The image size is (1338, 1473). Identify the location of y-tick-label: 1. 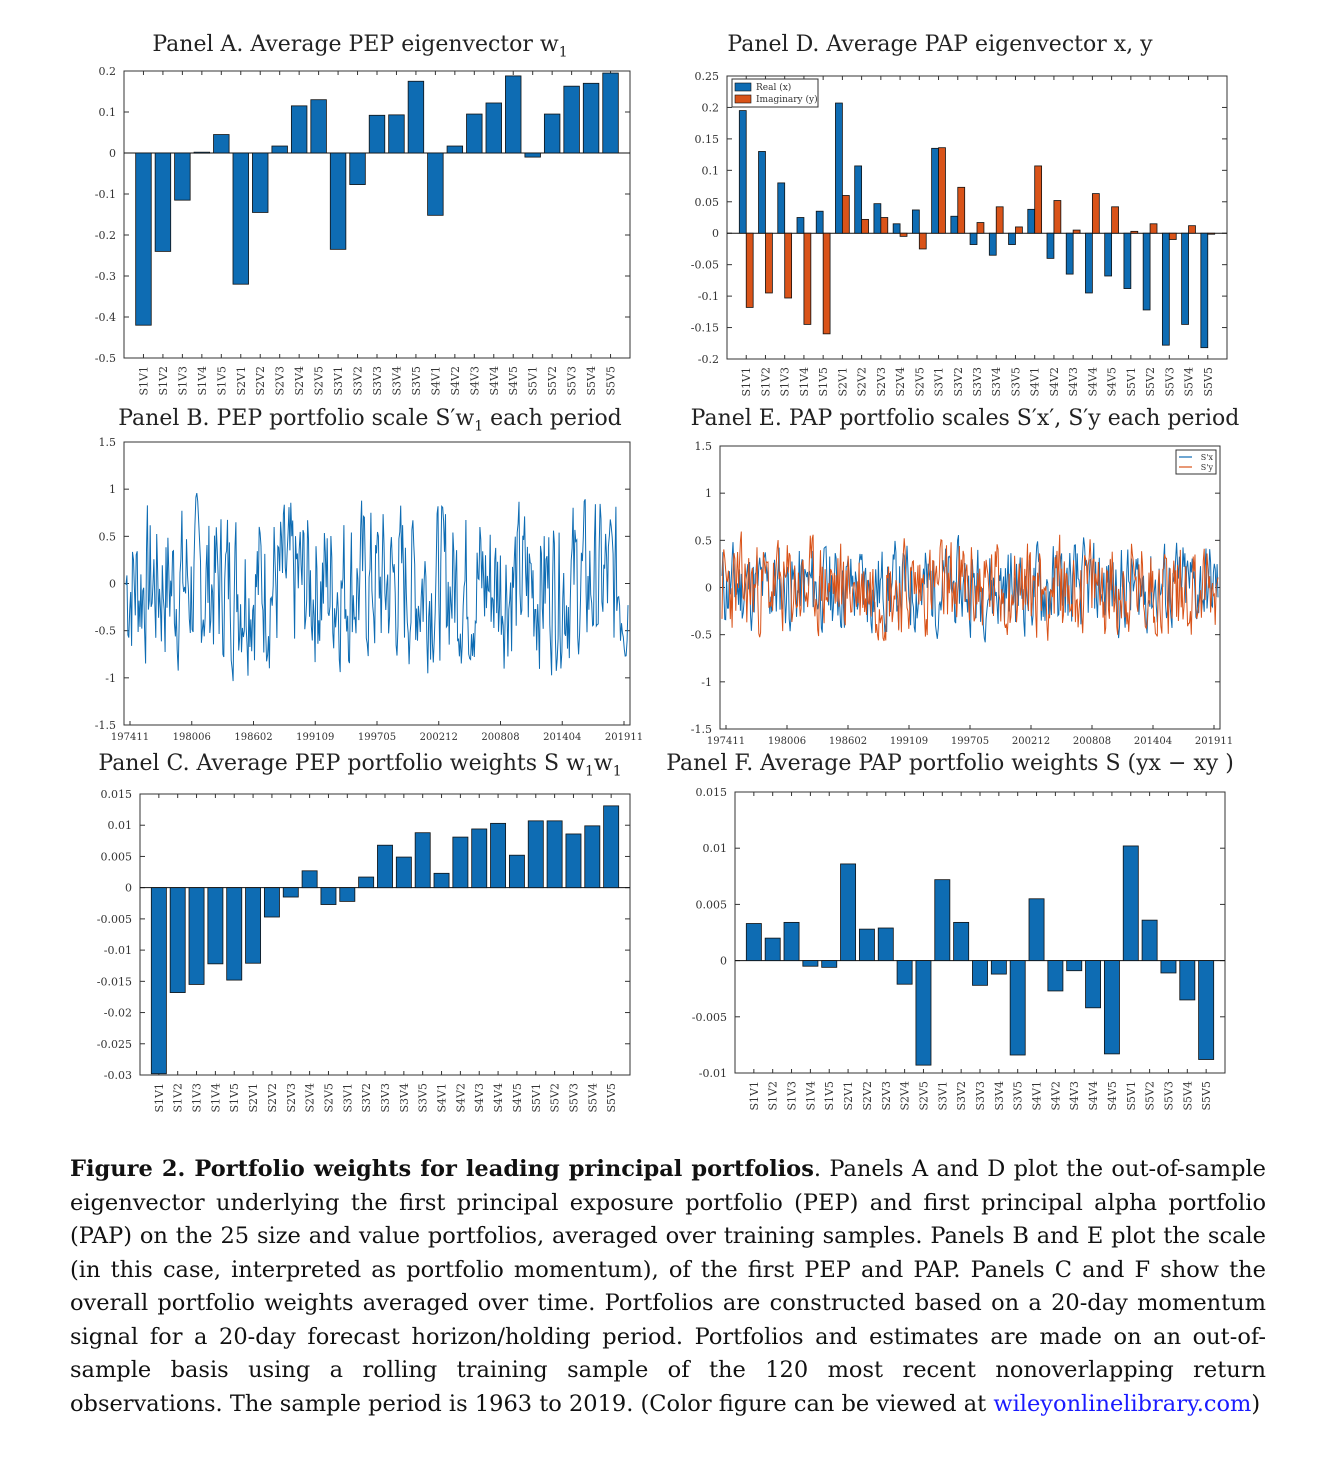
(112, 489).